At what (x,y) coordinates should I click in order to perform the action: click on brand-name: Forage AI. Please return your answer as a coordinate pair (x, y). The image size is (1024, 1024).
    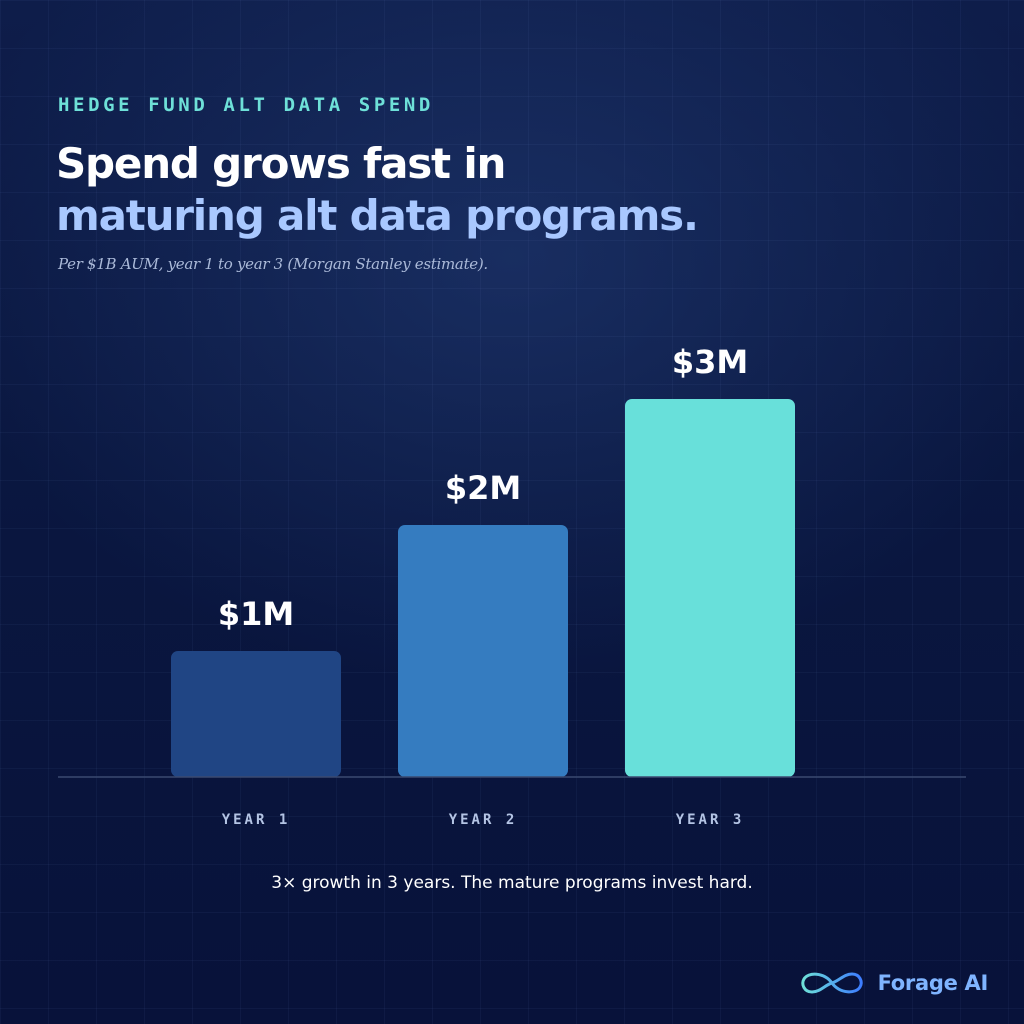
    Looking at the image, I should click on (933, 983).